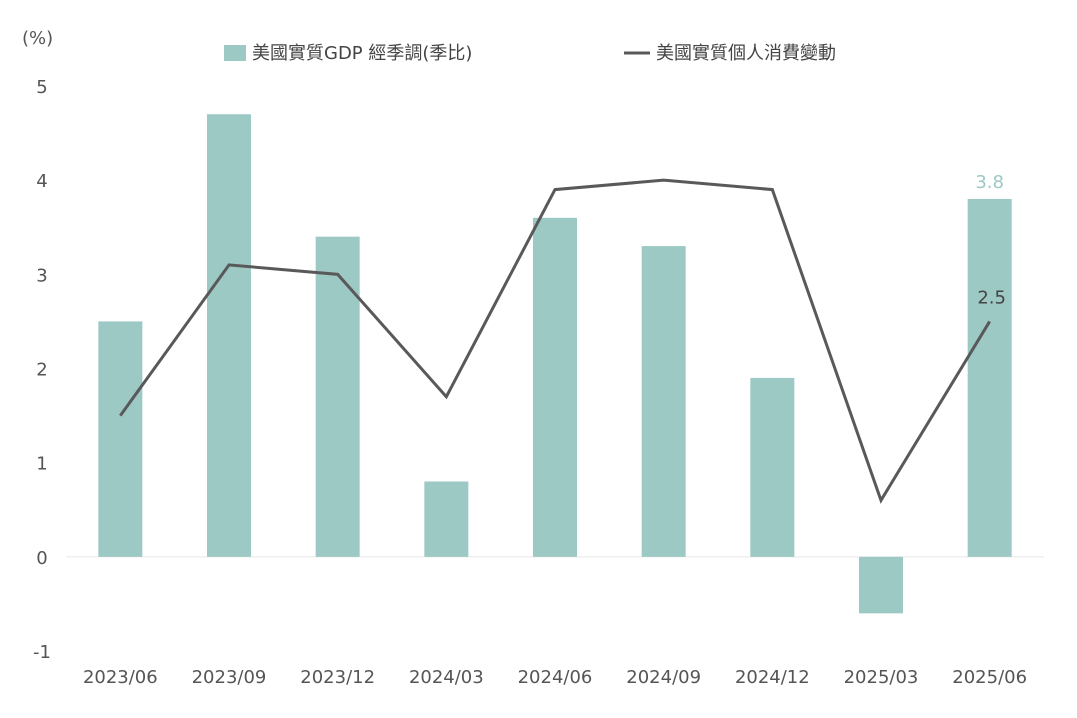 The width and height of the screenshot is (1077, 718). I want to click on gdp-last-value-label: 3.8, so click(989, 182).